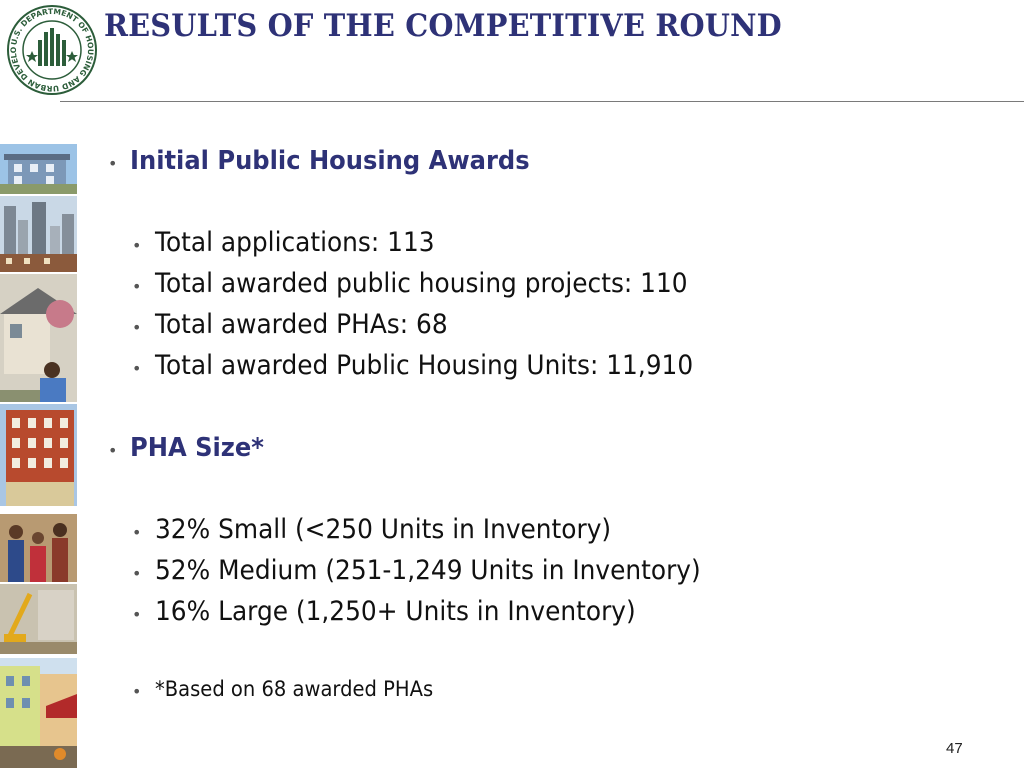 The height and width of the screenshot is (768, 1024). What do you see at coordinates (330, 161) in the screenshot?
I see `section-heading-awards: Initial Public Housing Awards` at bounding box center [330, 161].